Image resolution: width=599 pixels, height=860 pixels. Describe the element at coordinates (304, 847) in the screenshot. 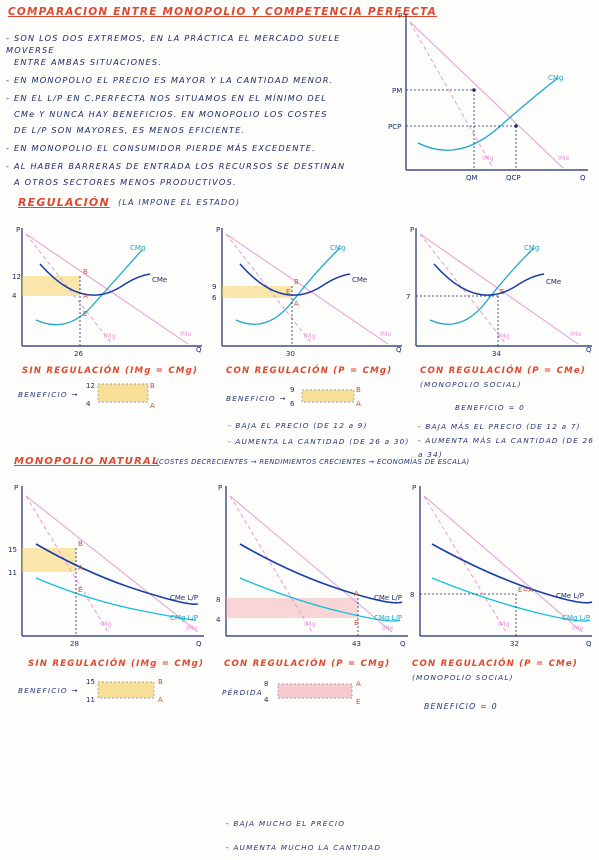

I see `note-line: - AUMENTA MUCHO LA CANTIDAD` at that location.